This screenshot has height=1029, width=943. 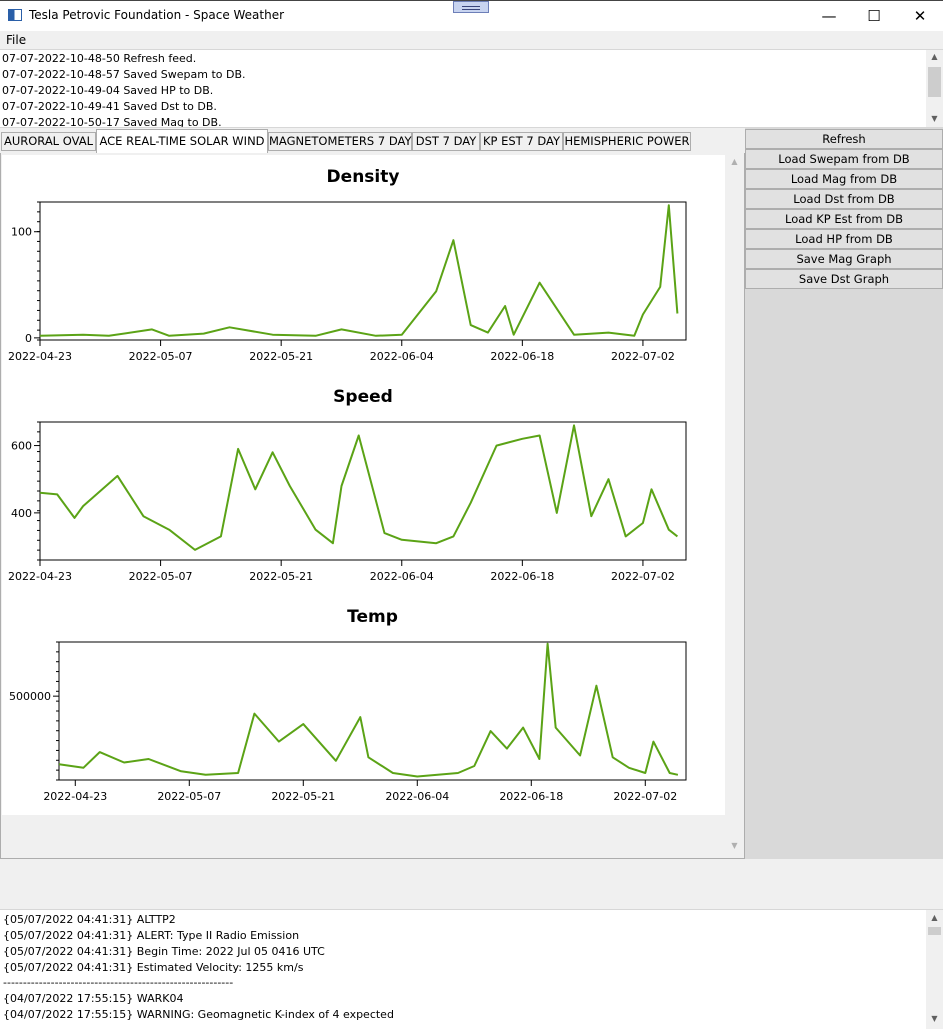 I want to click on alert-line: {05/07/2022 04:41:31} ALTTP2, so click(x=89, y=919).